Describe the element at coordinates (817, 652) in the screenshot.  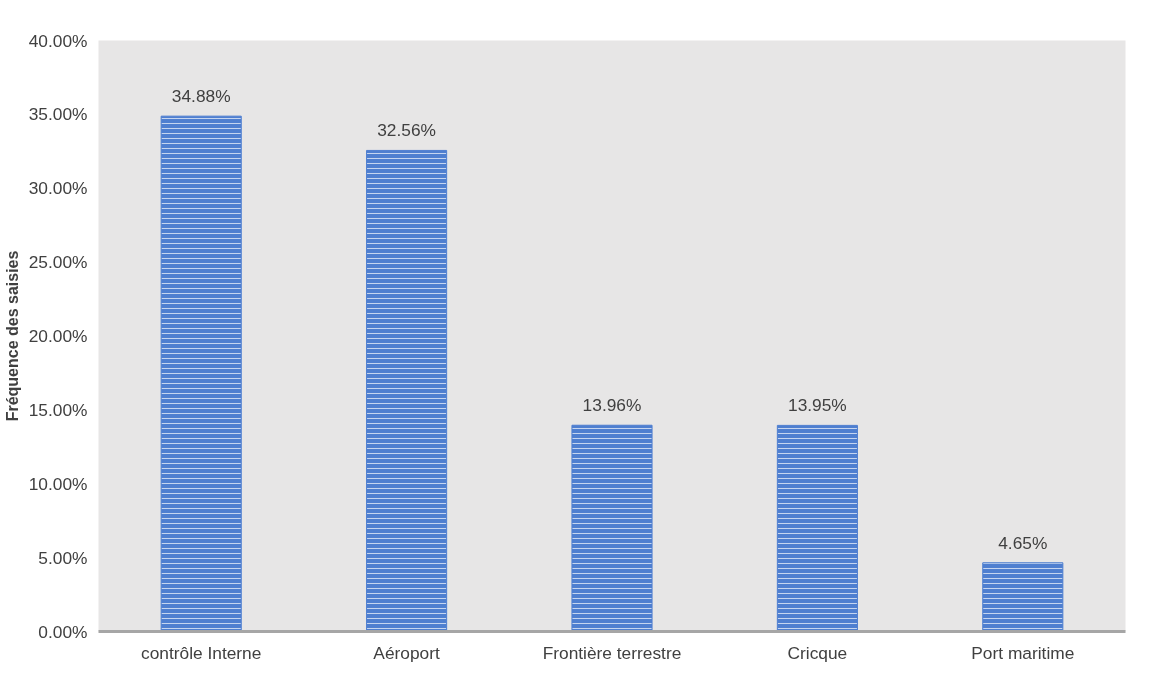
I see `x-tick-label: Cricque` at that location.